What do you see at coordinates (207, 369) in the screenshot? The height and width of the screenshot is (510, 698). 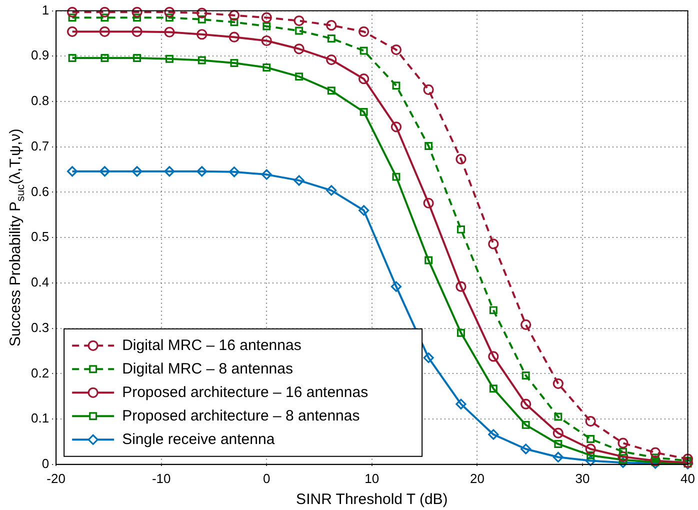 I see `legend-label: Digital MRC – 8 antennas` at bounding box center [207, 369].